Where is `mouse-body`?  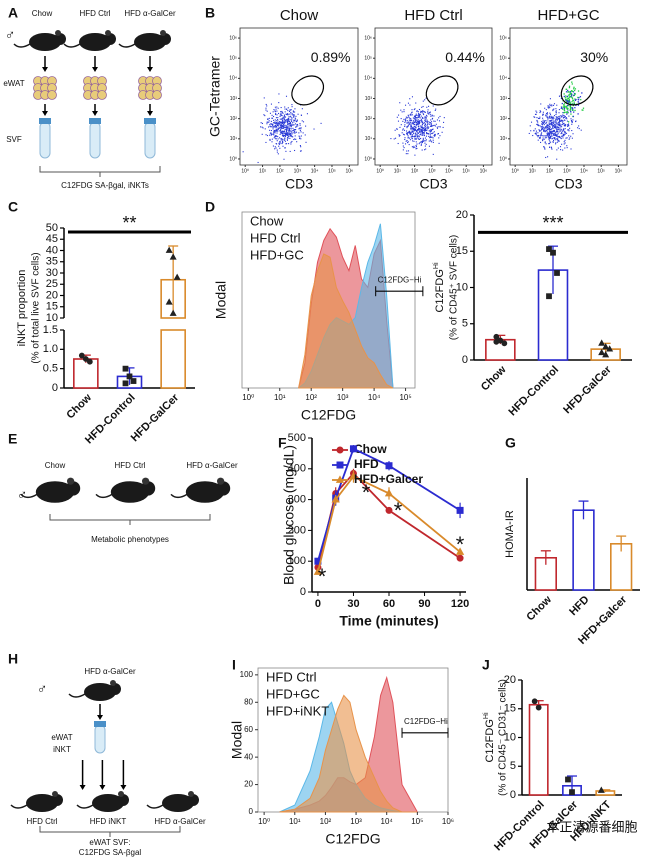 mouse-body is located at coordinates (178, 803).